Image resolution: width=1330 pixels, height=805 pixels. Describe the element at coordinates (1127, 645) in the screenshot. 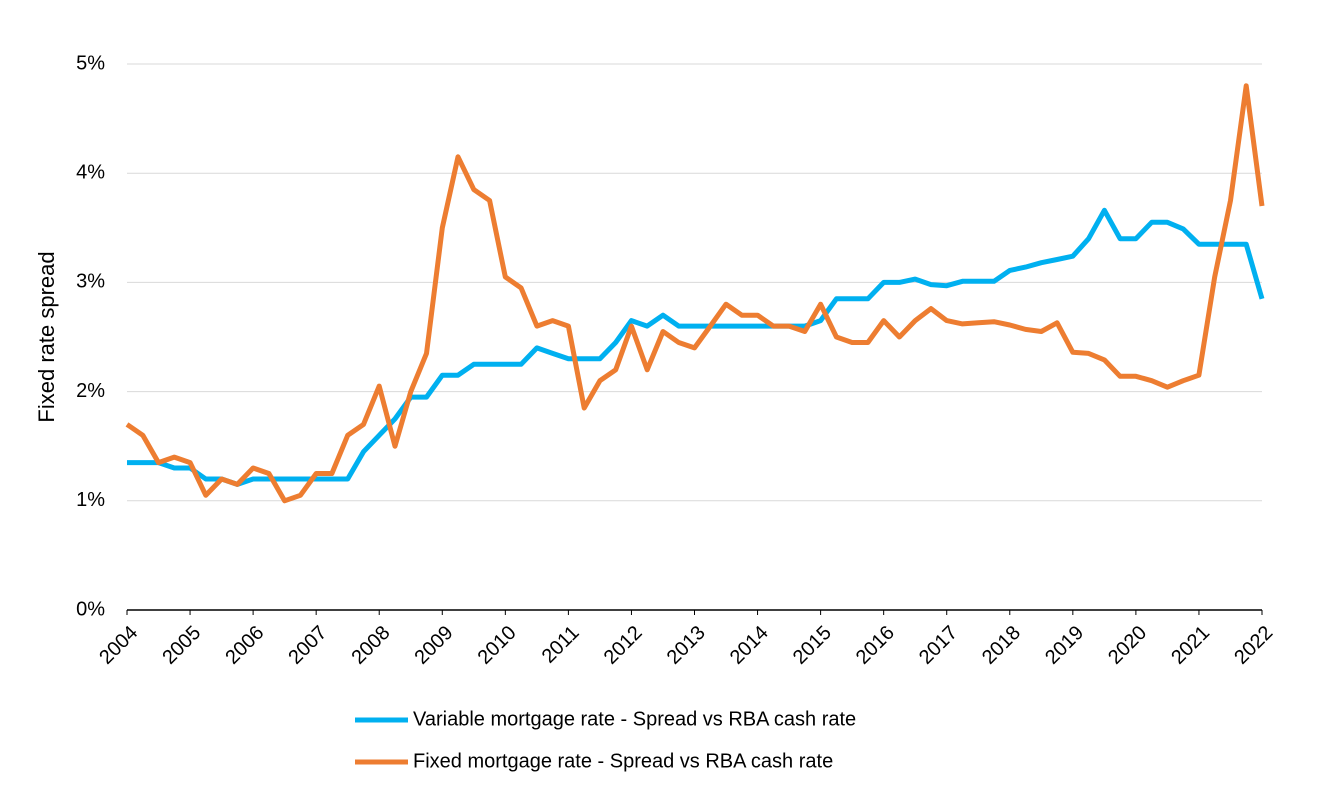

I see `x-tick-label: 2020` at that location.